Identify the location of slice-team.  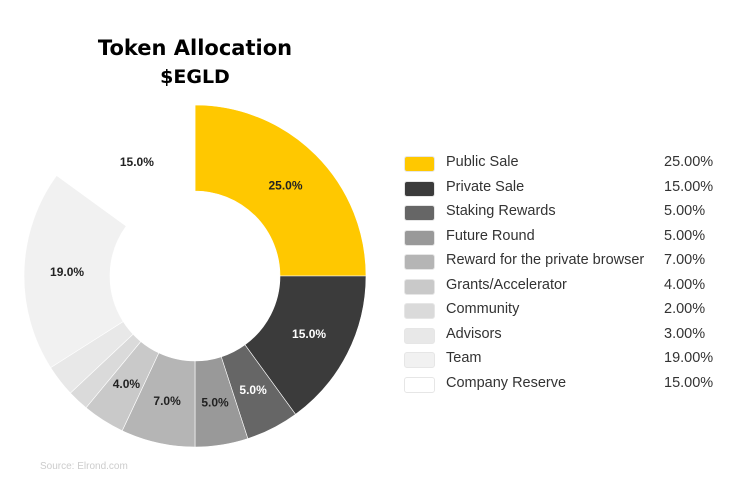
(75, 272).